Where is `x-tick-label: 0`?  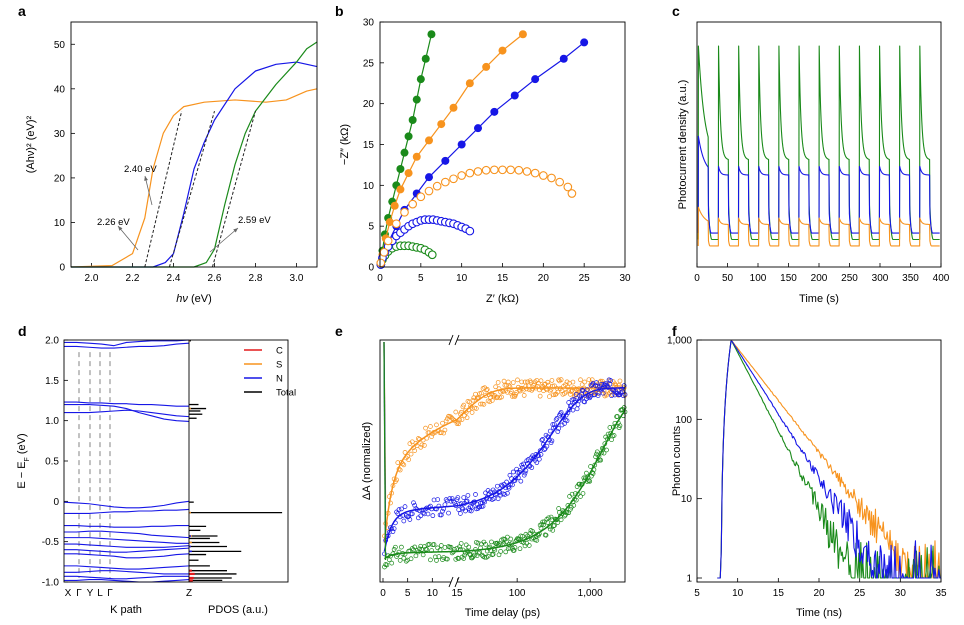 x-tick-label: 0 is located at coordinates (380, 278).